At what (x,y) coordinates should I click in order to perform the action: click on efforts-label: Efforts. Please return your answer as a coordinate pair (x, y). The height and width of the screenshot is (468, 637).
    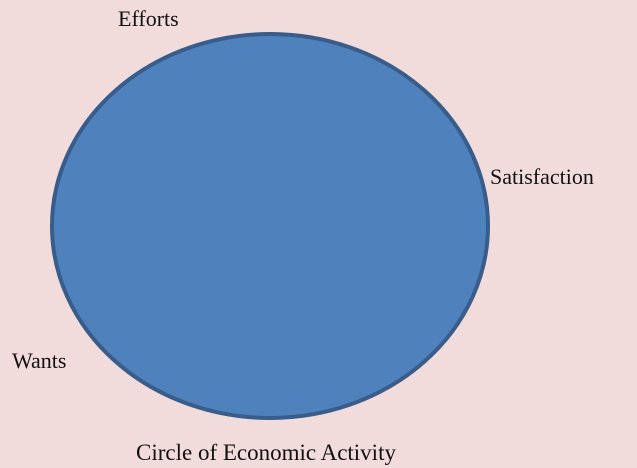
    Looking at the image, I should click on (148, 18).